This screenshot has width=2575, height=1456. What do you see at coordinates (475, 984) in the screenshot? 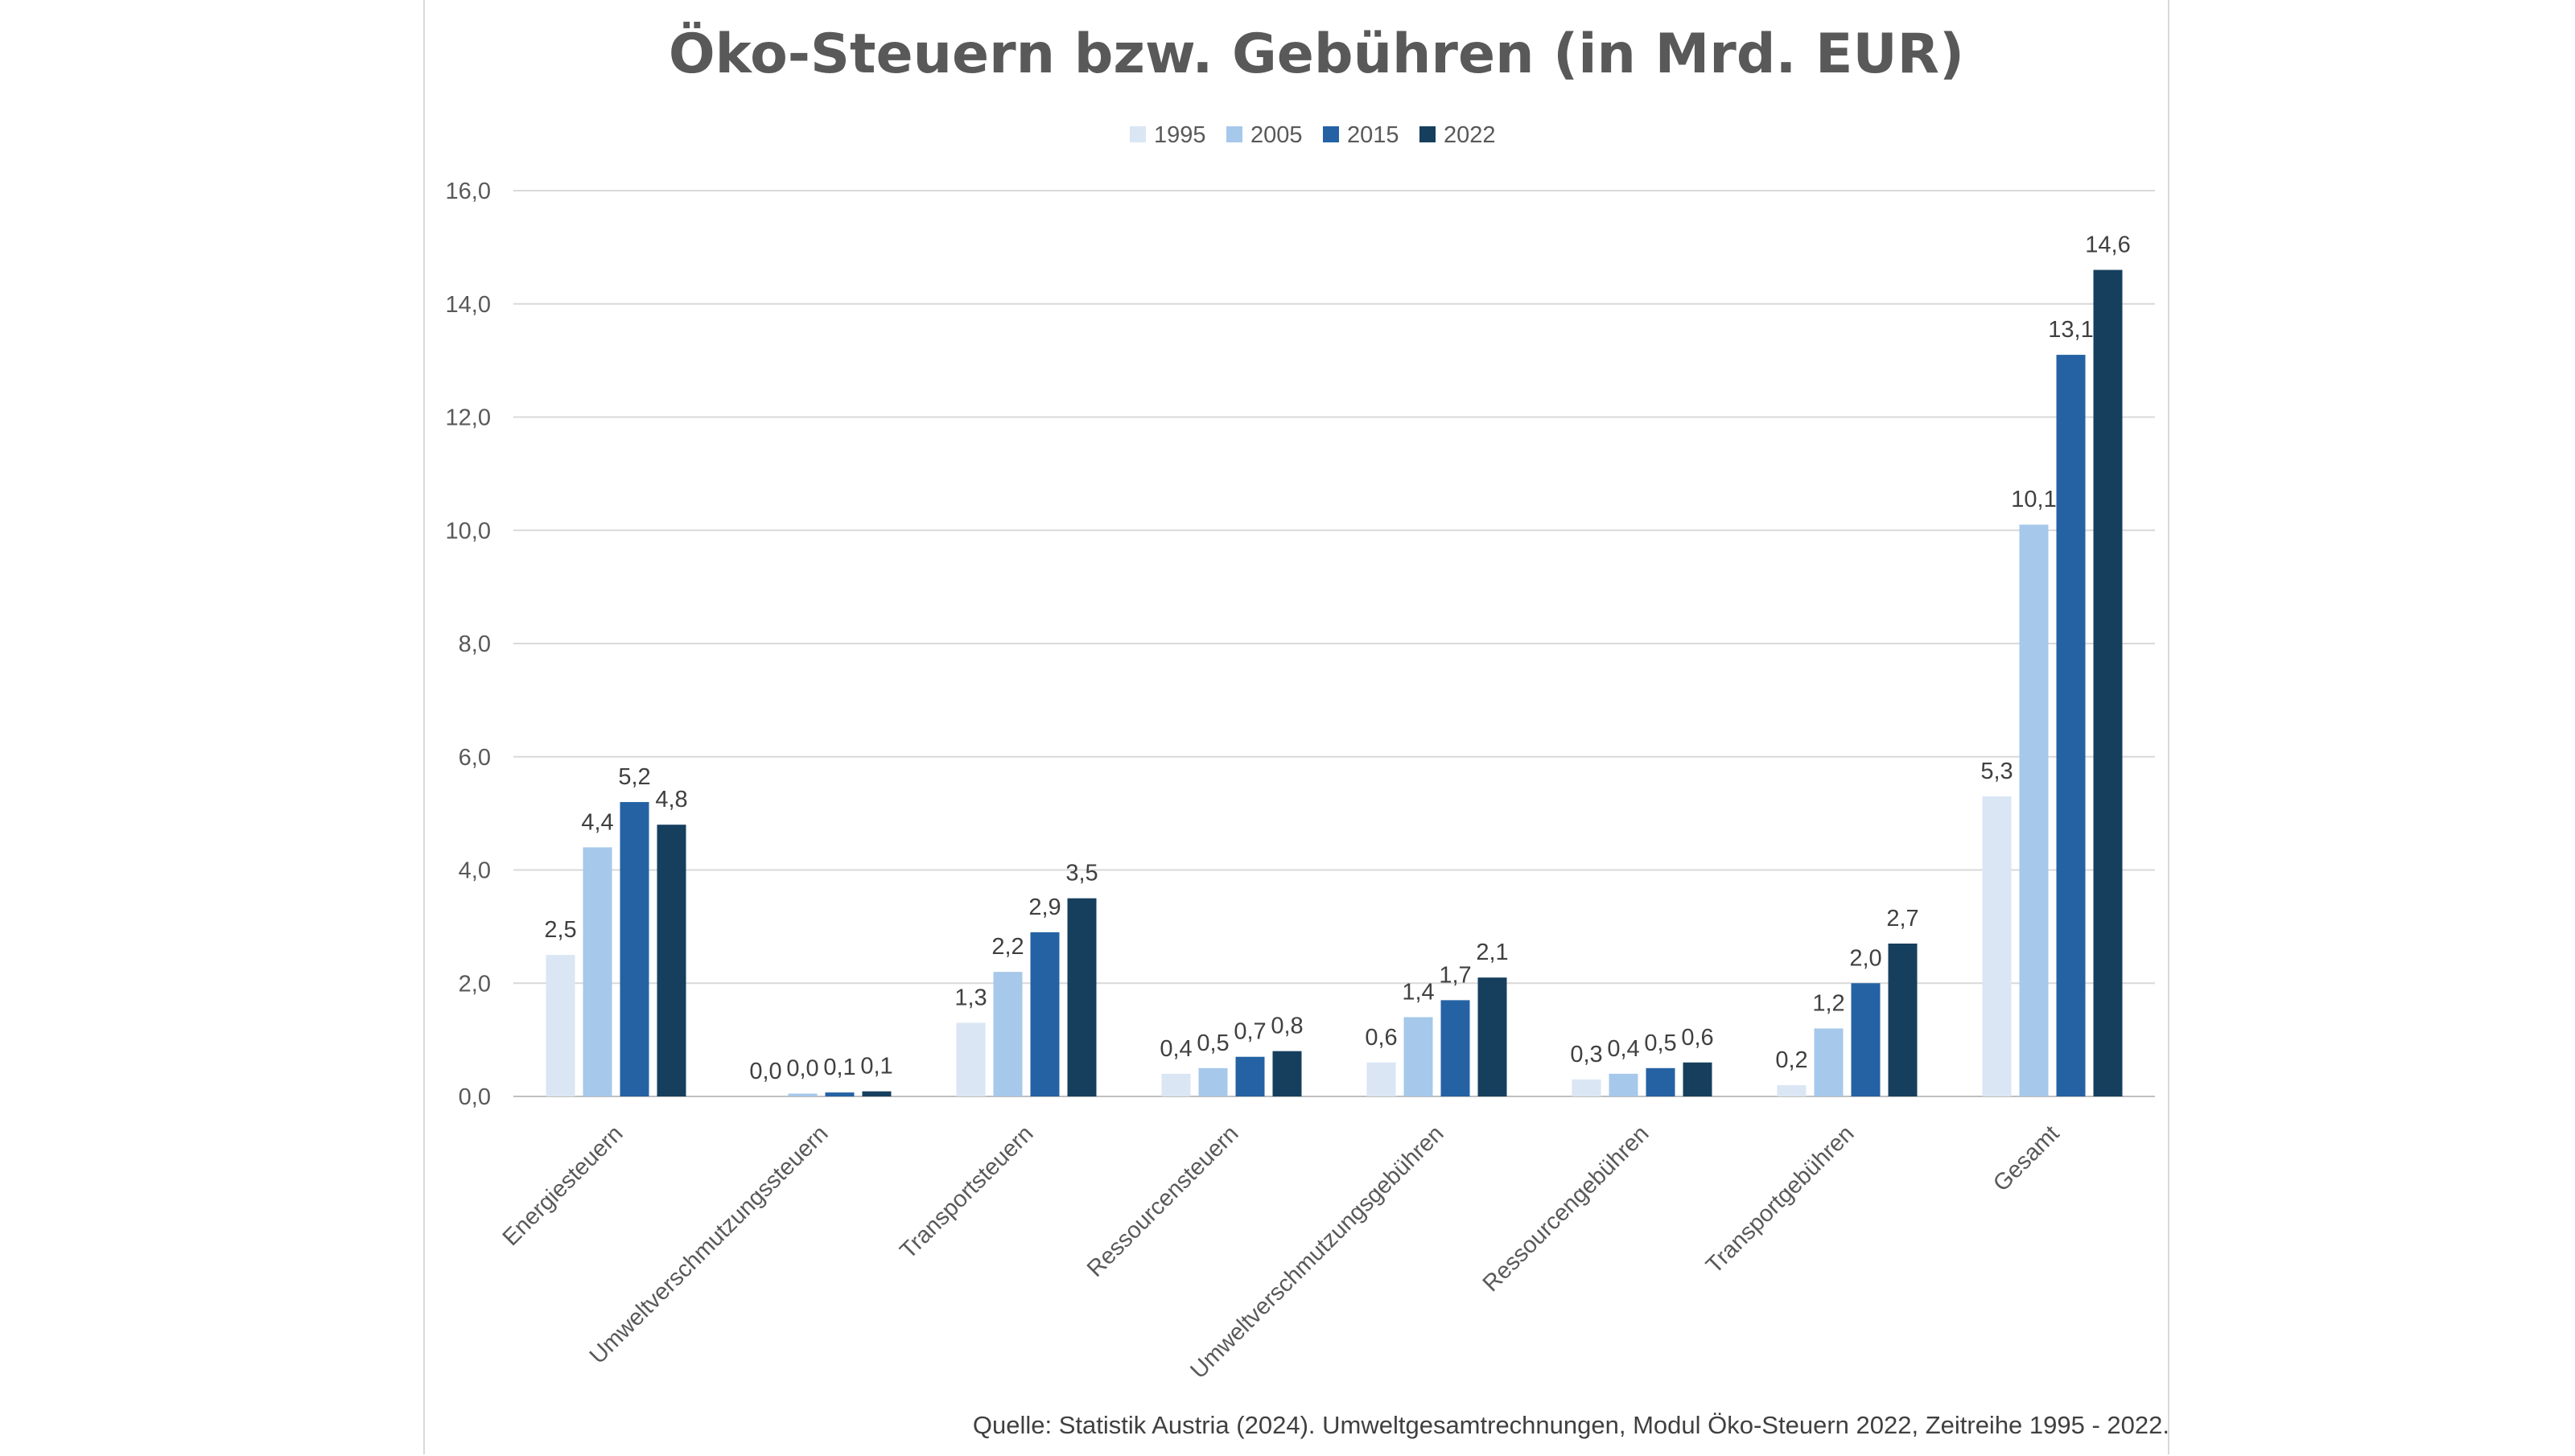
I see `y-tick-label: 2,0` at bounding box center [475, 984].